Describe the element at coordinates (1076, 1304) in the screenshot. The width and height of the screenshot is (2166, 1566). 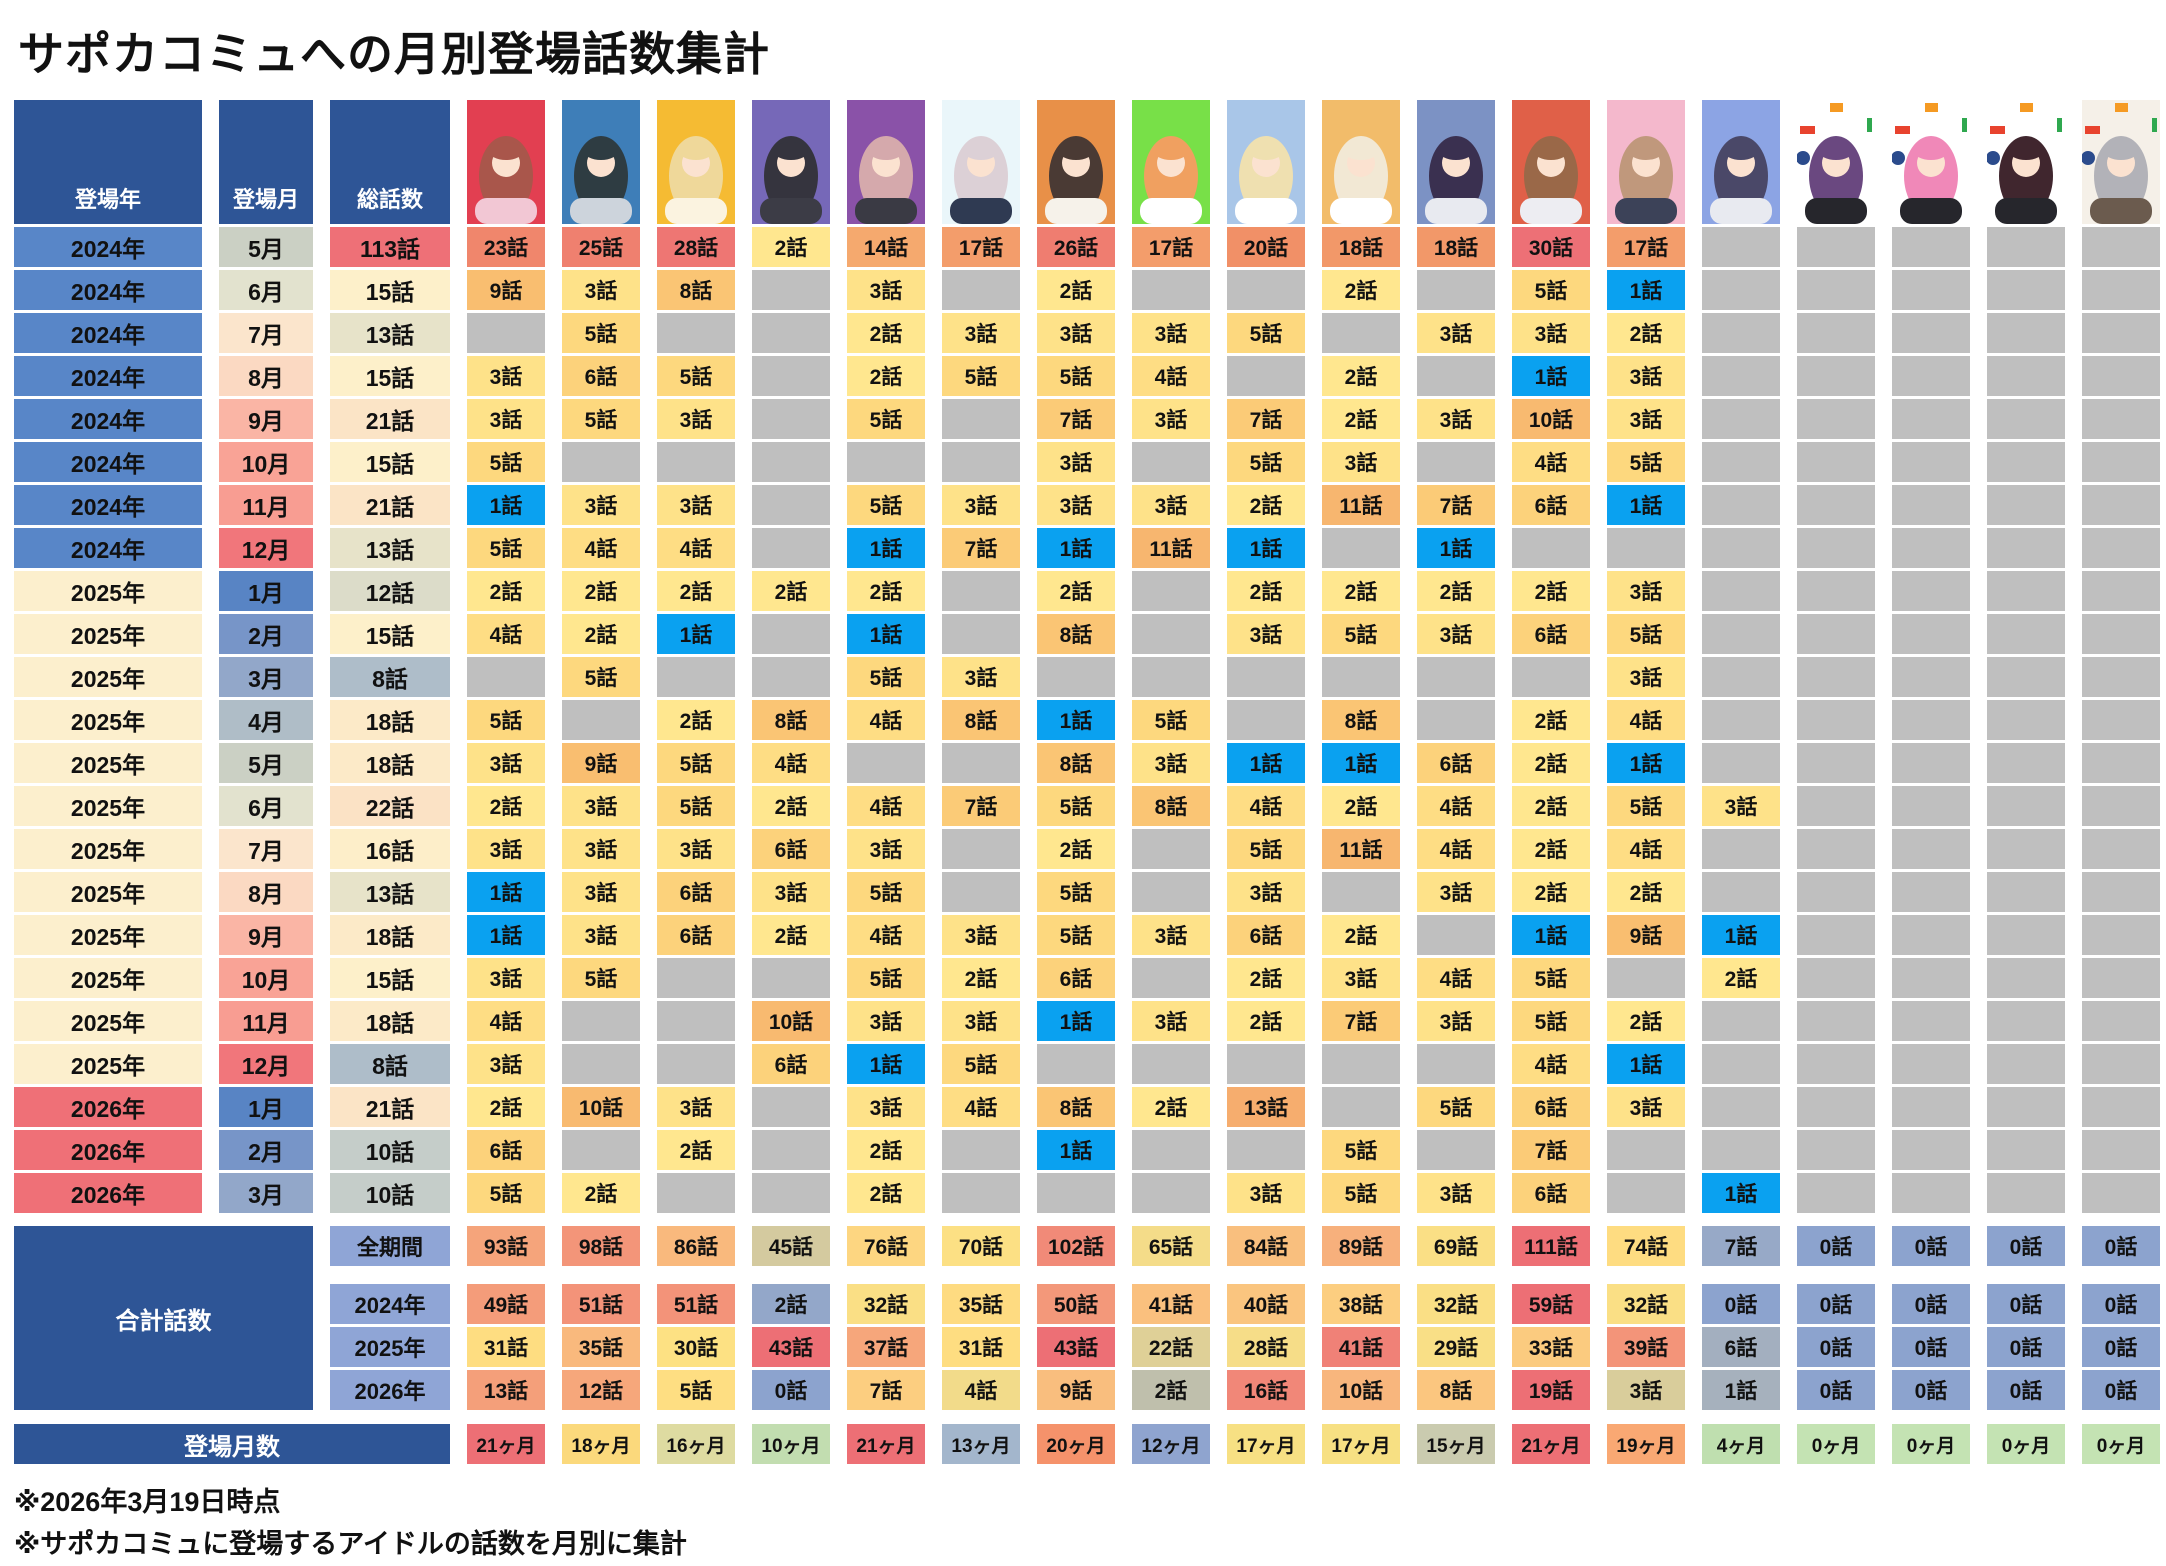
I see `summary-count-cell: 50話` at that location.